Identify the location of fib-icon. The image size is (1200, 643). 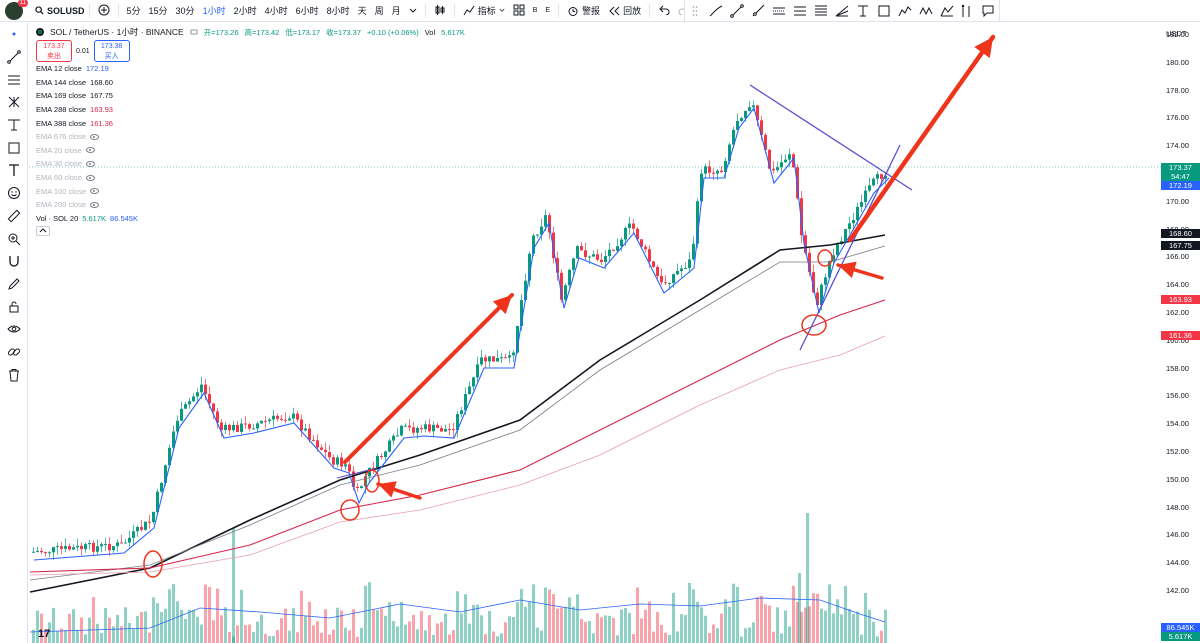
(14, 125).